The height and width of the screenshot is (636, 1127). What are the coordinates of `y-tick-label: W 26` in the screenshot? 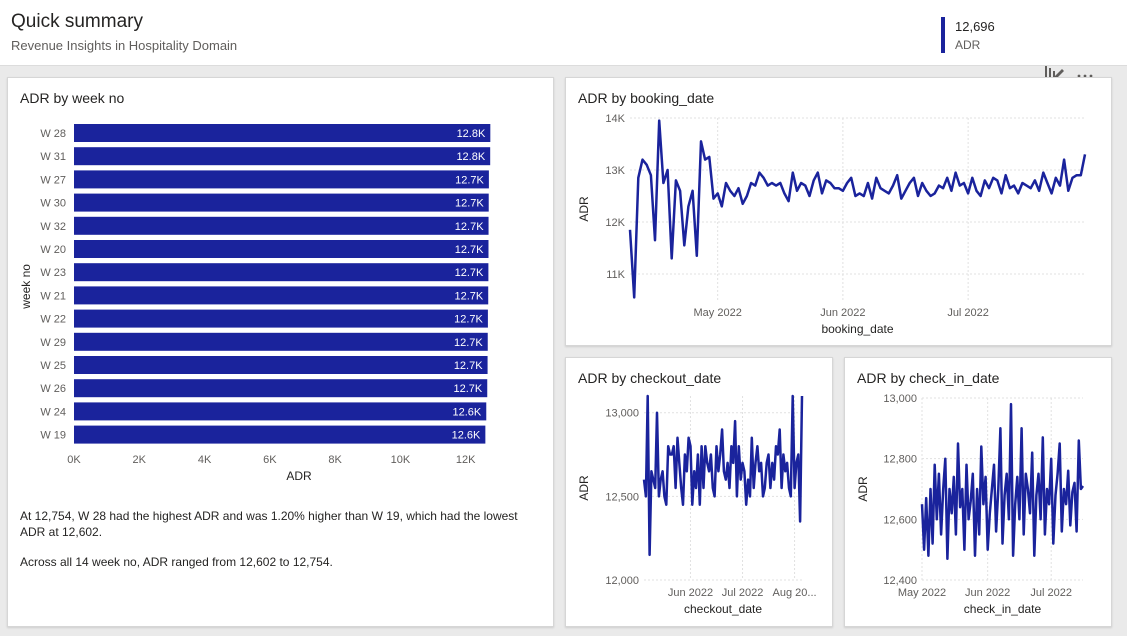 It's located at (53, 389).